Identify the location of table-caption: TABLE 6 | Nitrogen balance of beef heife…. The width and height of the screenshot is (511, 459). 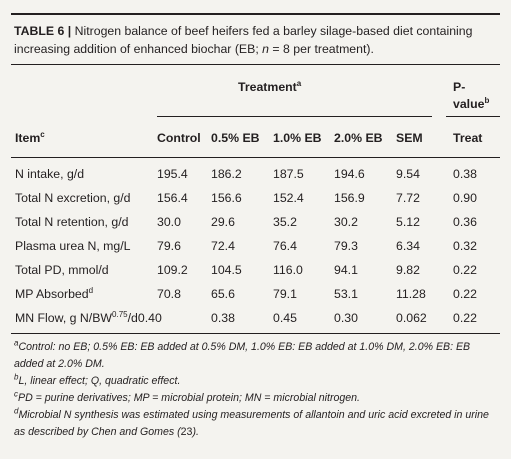
(257, 40).